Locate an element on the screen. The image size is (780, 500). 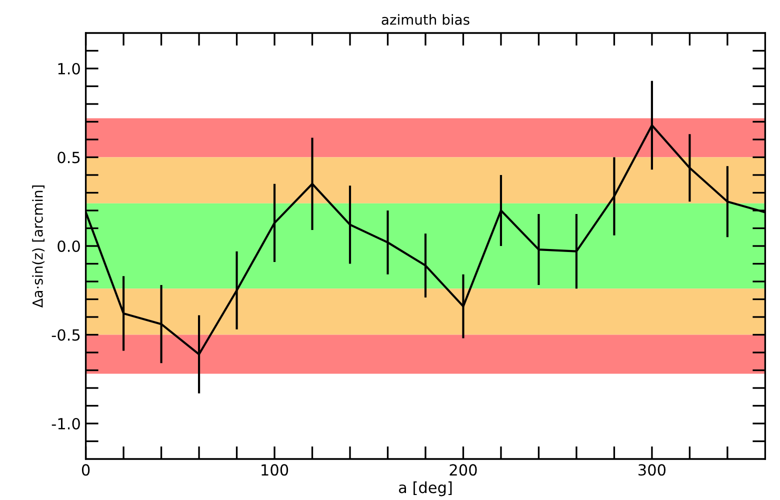
x-tick-label: 200 is located at coordinates (463, 470).